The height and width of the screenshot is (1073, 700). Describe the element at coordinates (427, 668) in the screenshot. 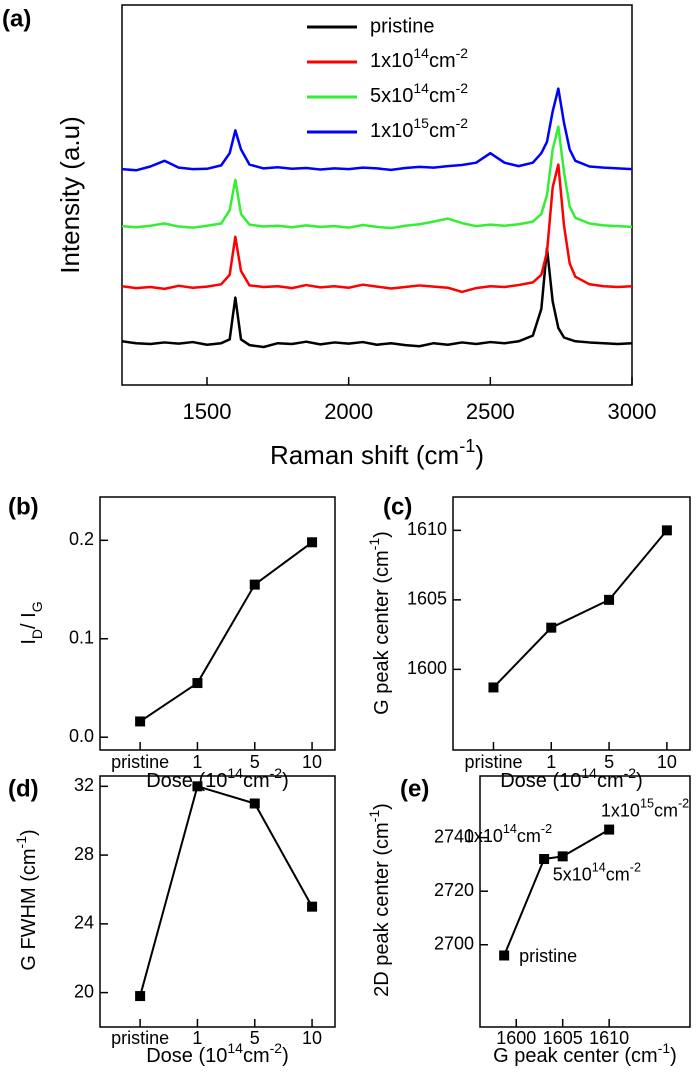

I see `y-tick-label: 1600` at that location.